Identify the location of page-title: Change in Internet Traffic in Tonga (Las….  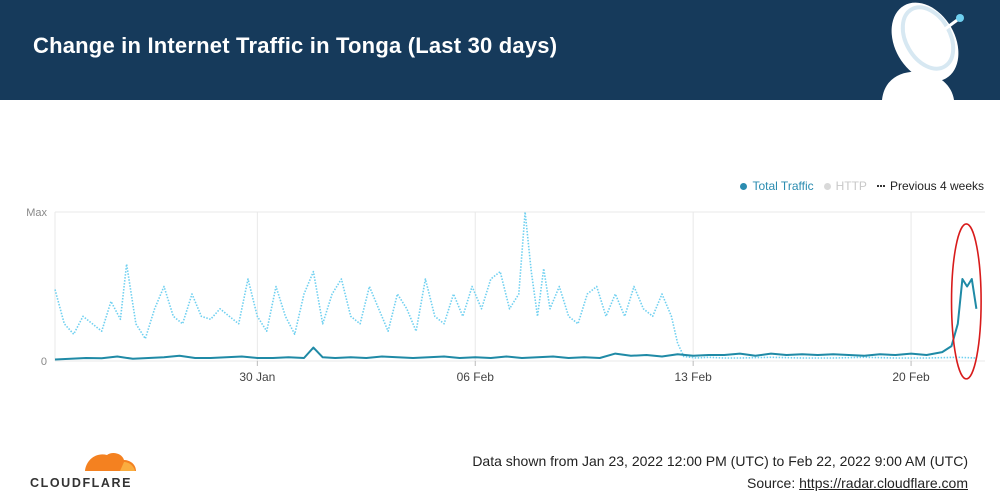
(295, 45).